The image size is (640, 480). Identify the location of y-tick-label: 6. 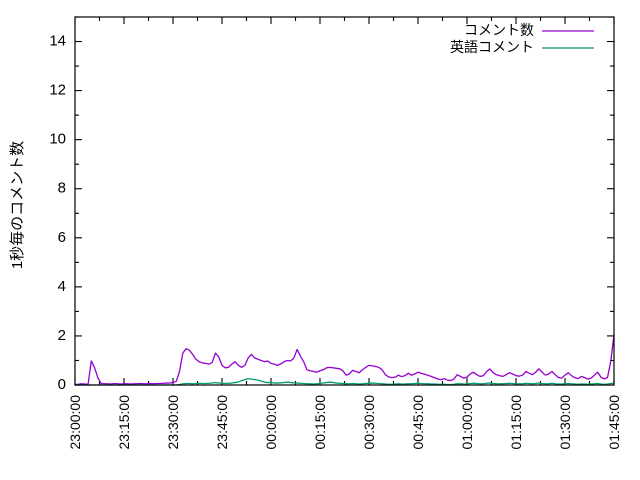
(62, 237).